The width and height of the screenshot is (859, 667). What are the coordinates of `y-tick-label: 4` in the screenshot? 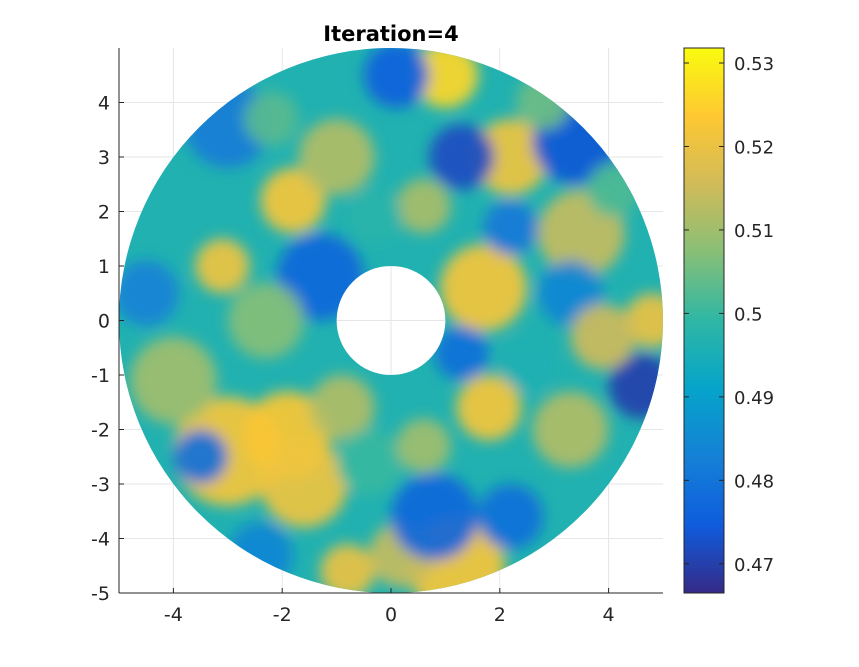 It's located at (104, 104).